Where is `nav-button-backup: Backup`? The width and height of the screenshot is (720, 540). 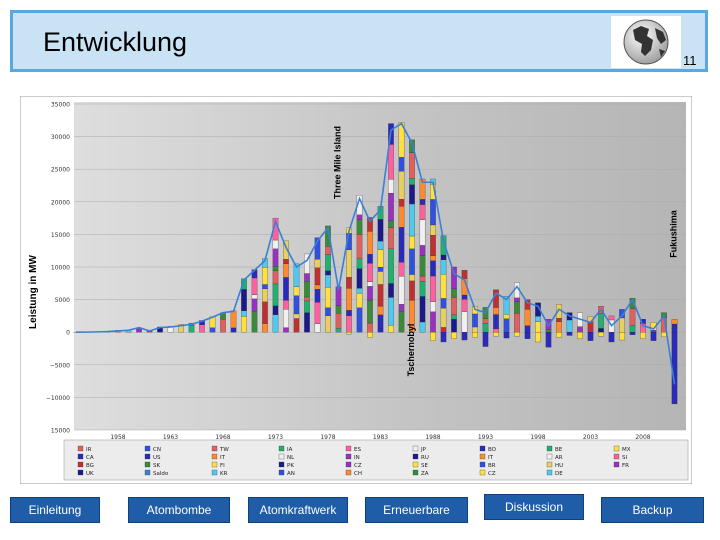
nav-button-backup: Backup is located at coordinates (652, 510).